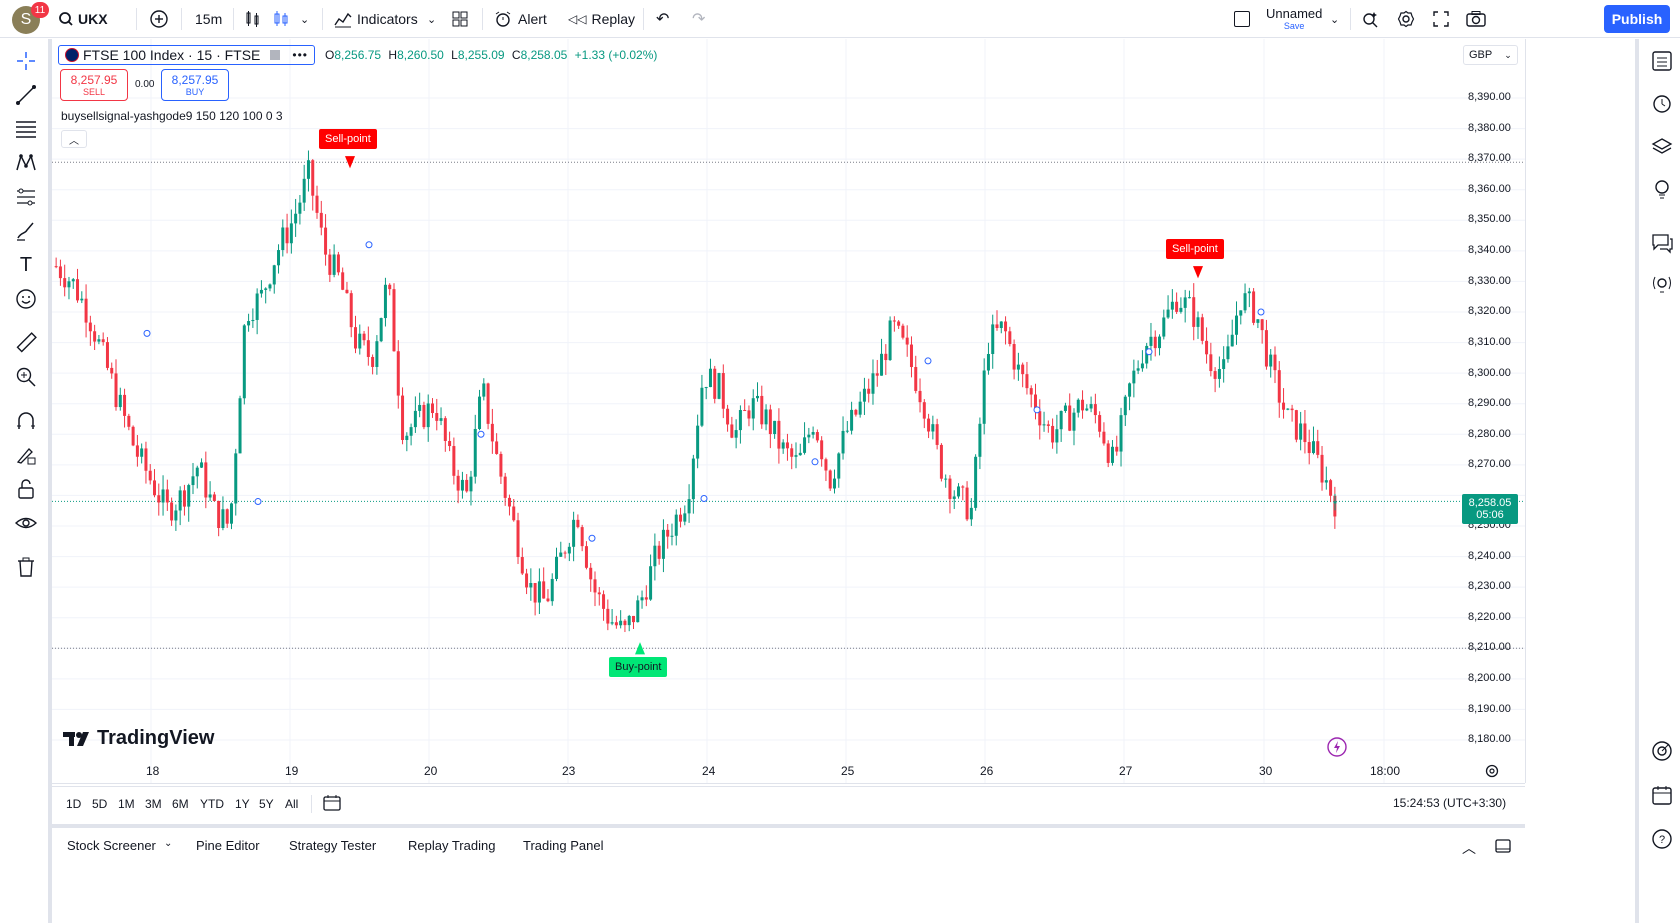 Image resolution: width=1680 pixels, height=923 pixels. Describe the element at coordinates (209, 19) in the screenshot. I see `interval-button: 15m` at that location.